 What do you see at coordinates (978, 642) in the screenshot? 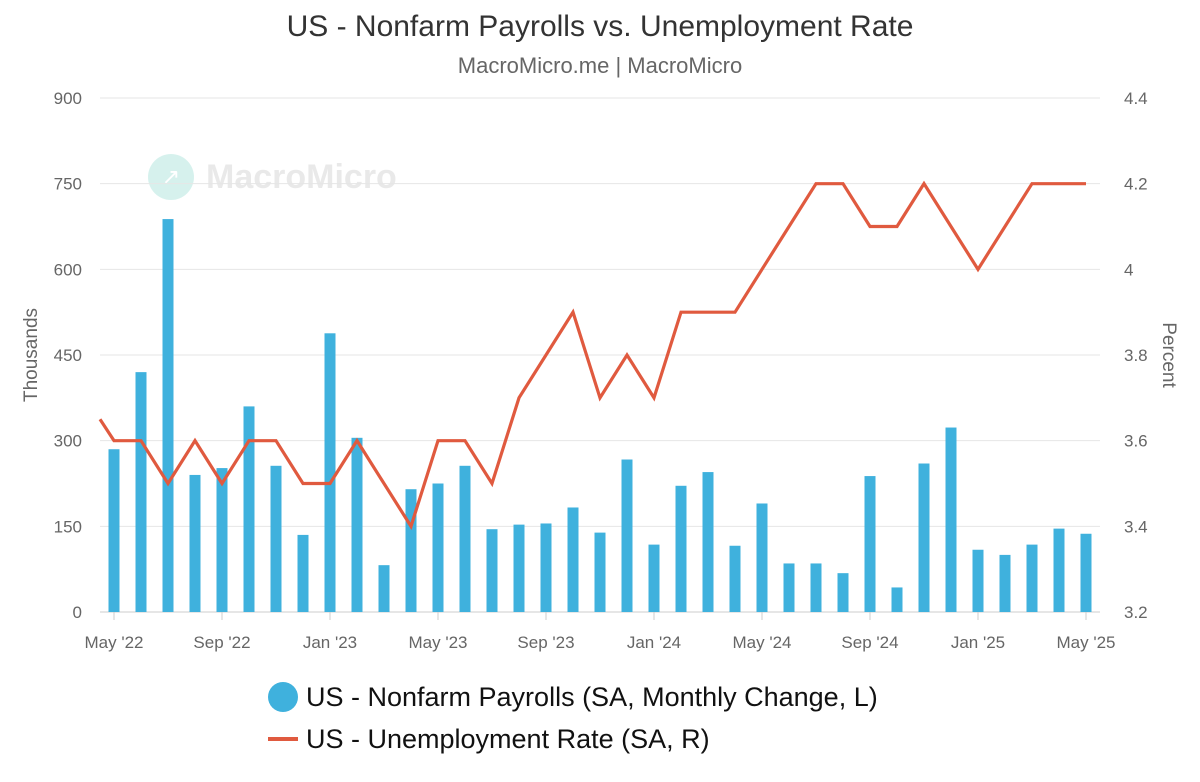
I see `x-tick-label: Jan '25` at bounding box center [978, 642].